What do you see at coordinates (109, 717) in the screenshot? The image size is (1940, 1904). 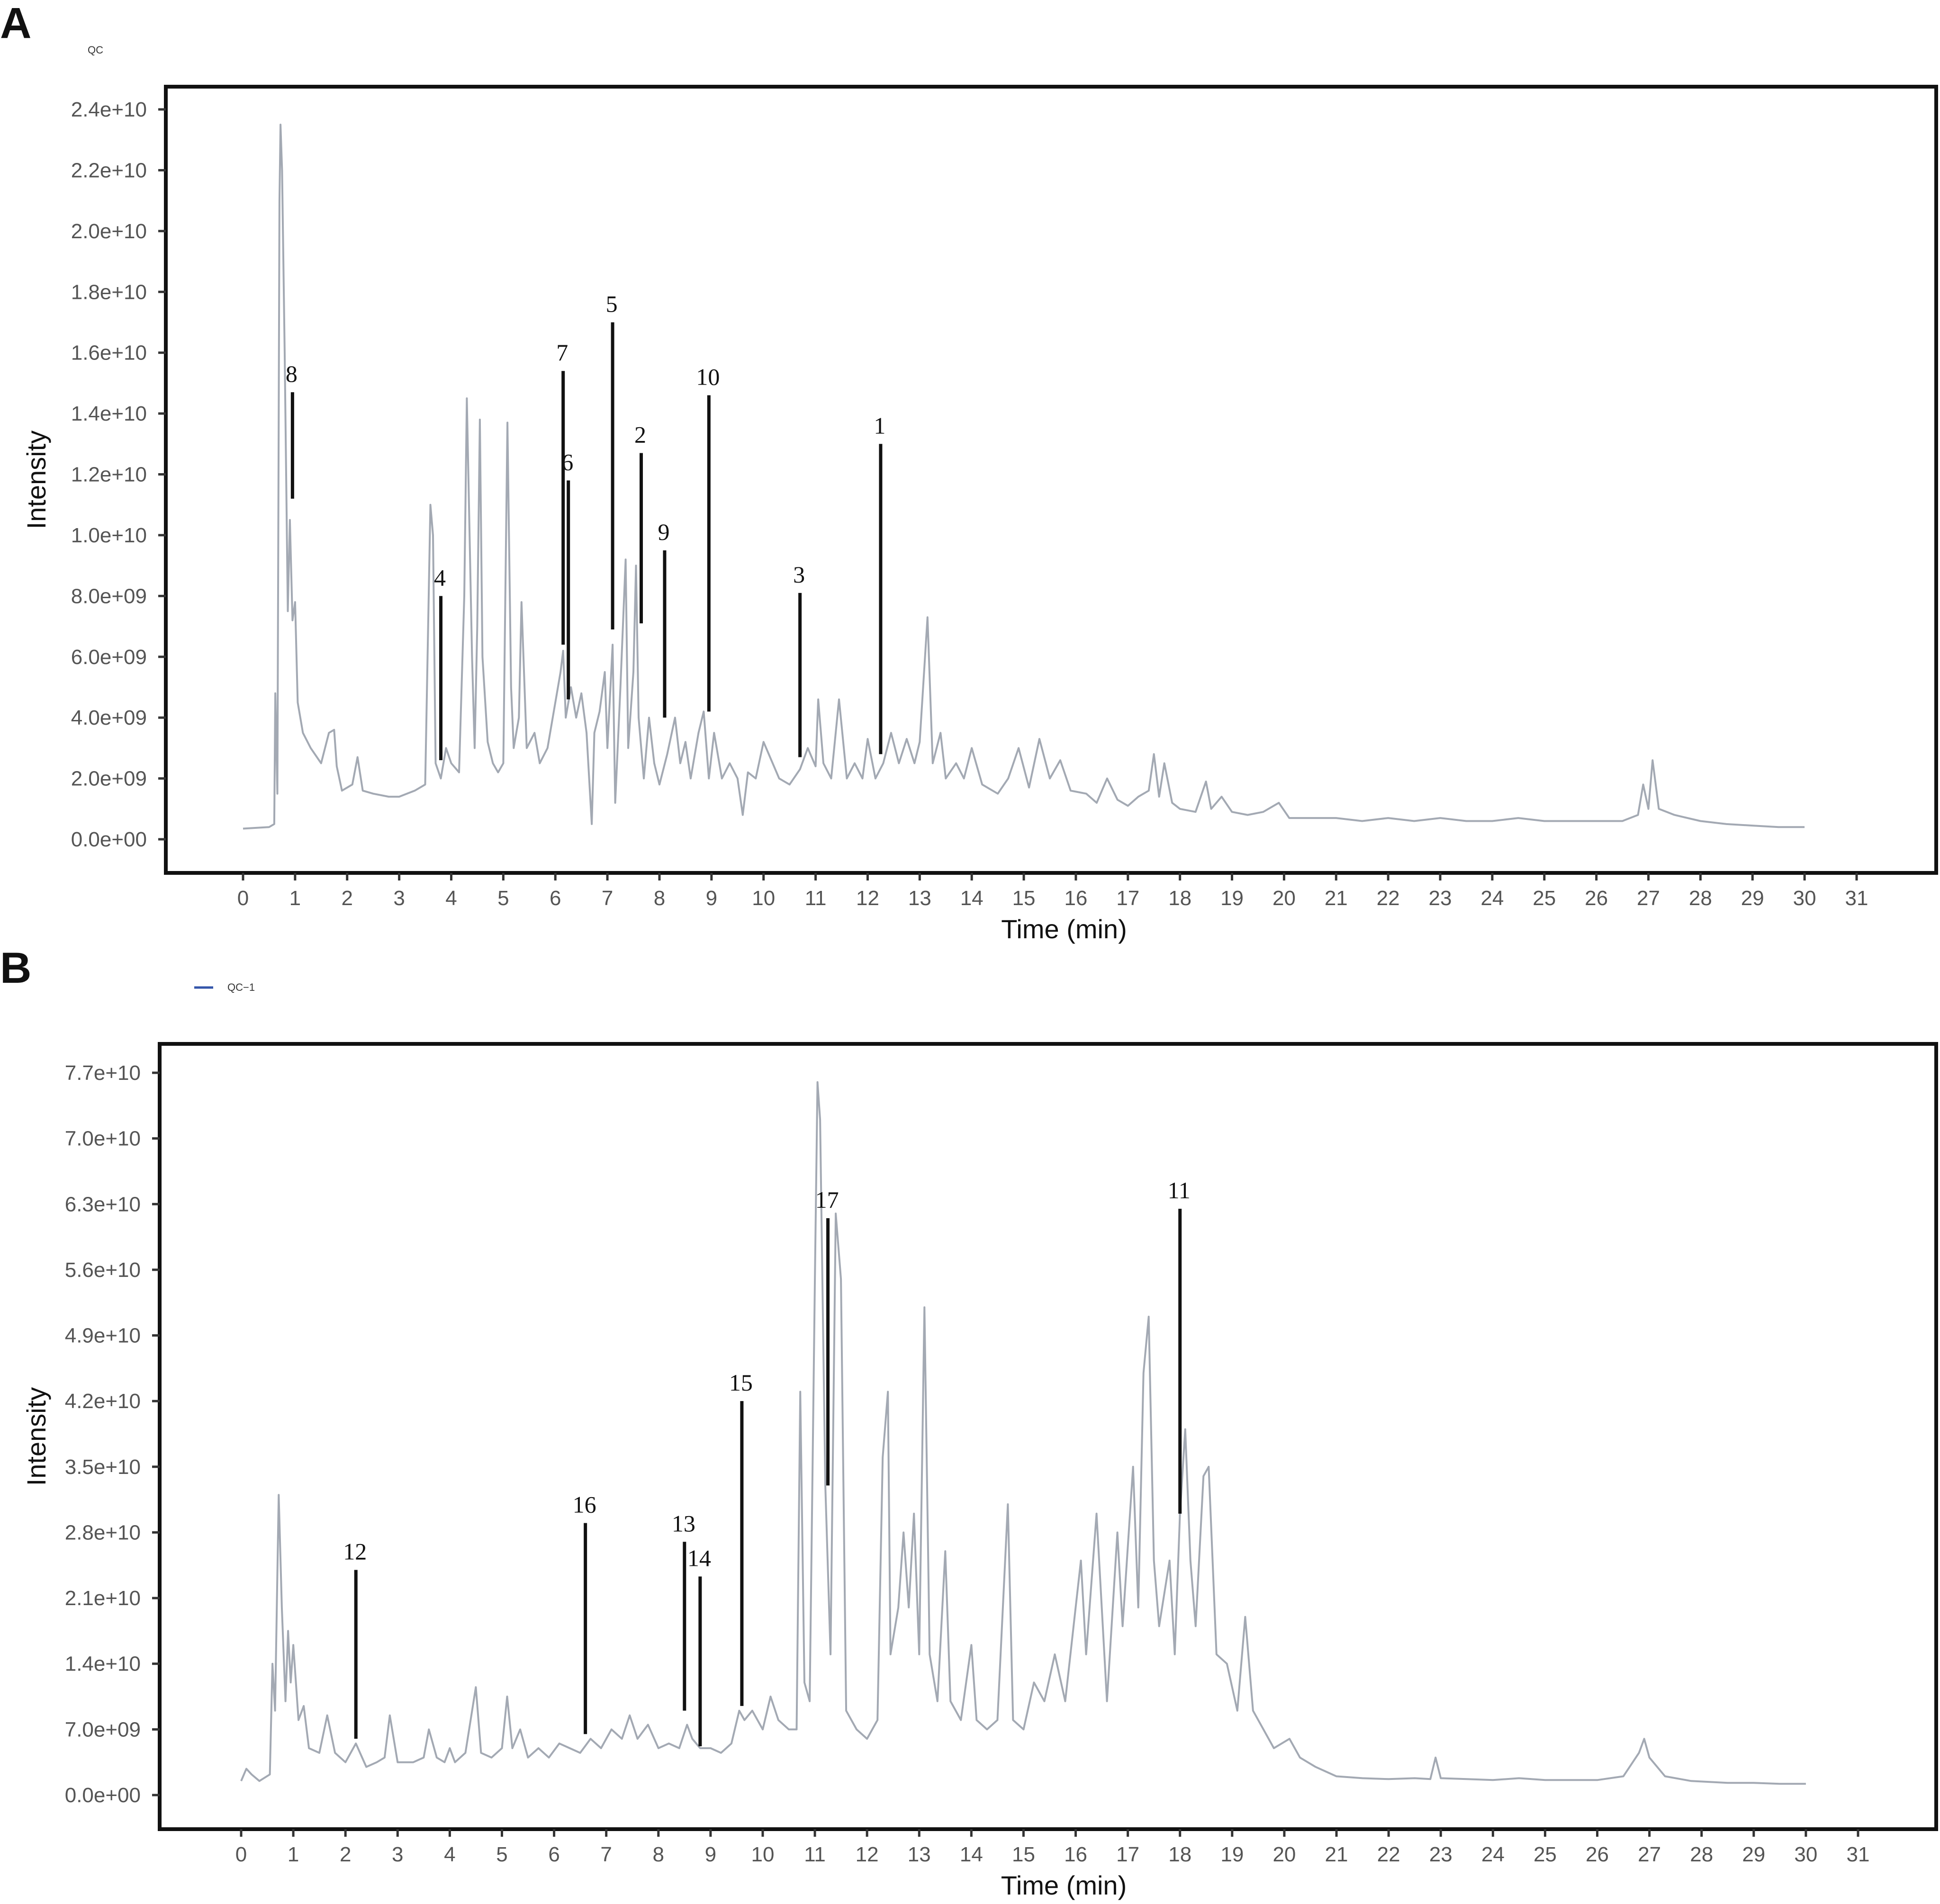 I see `y-tick-label: 4.0e+09` at bounding box center [109, 717].